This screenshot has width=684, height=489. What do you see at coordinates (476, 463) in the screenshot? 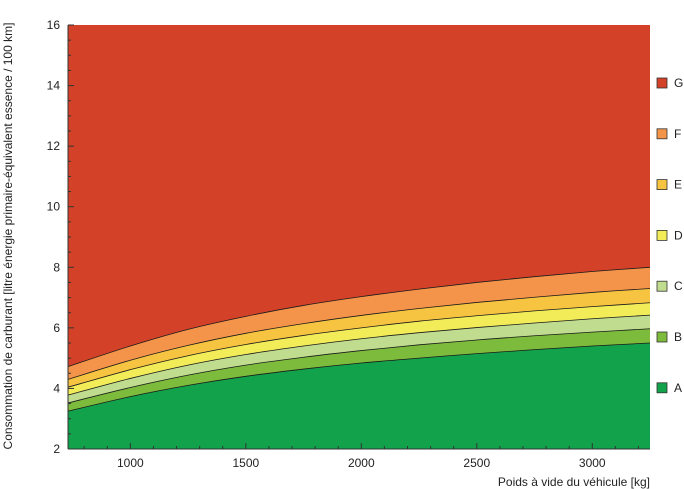
I see `x-tick-label: 2500` at bounding box center [476, 463].